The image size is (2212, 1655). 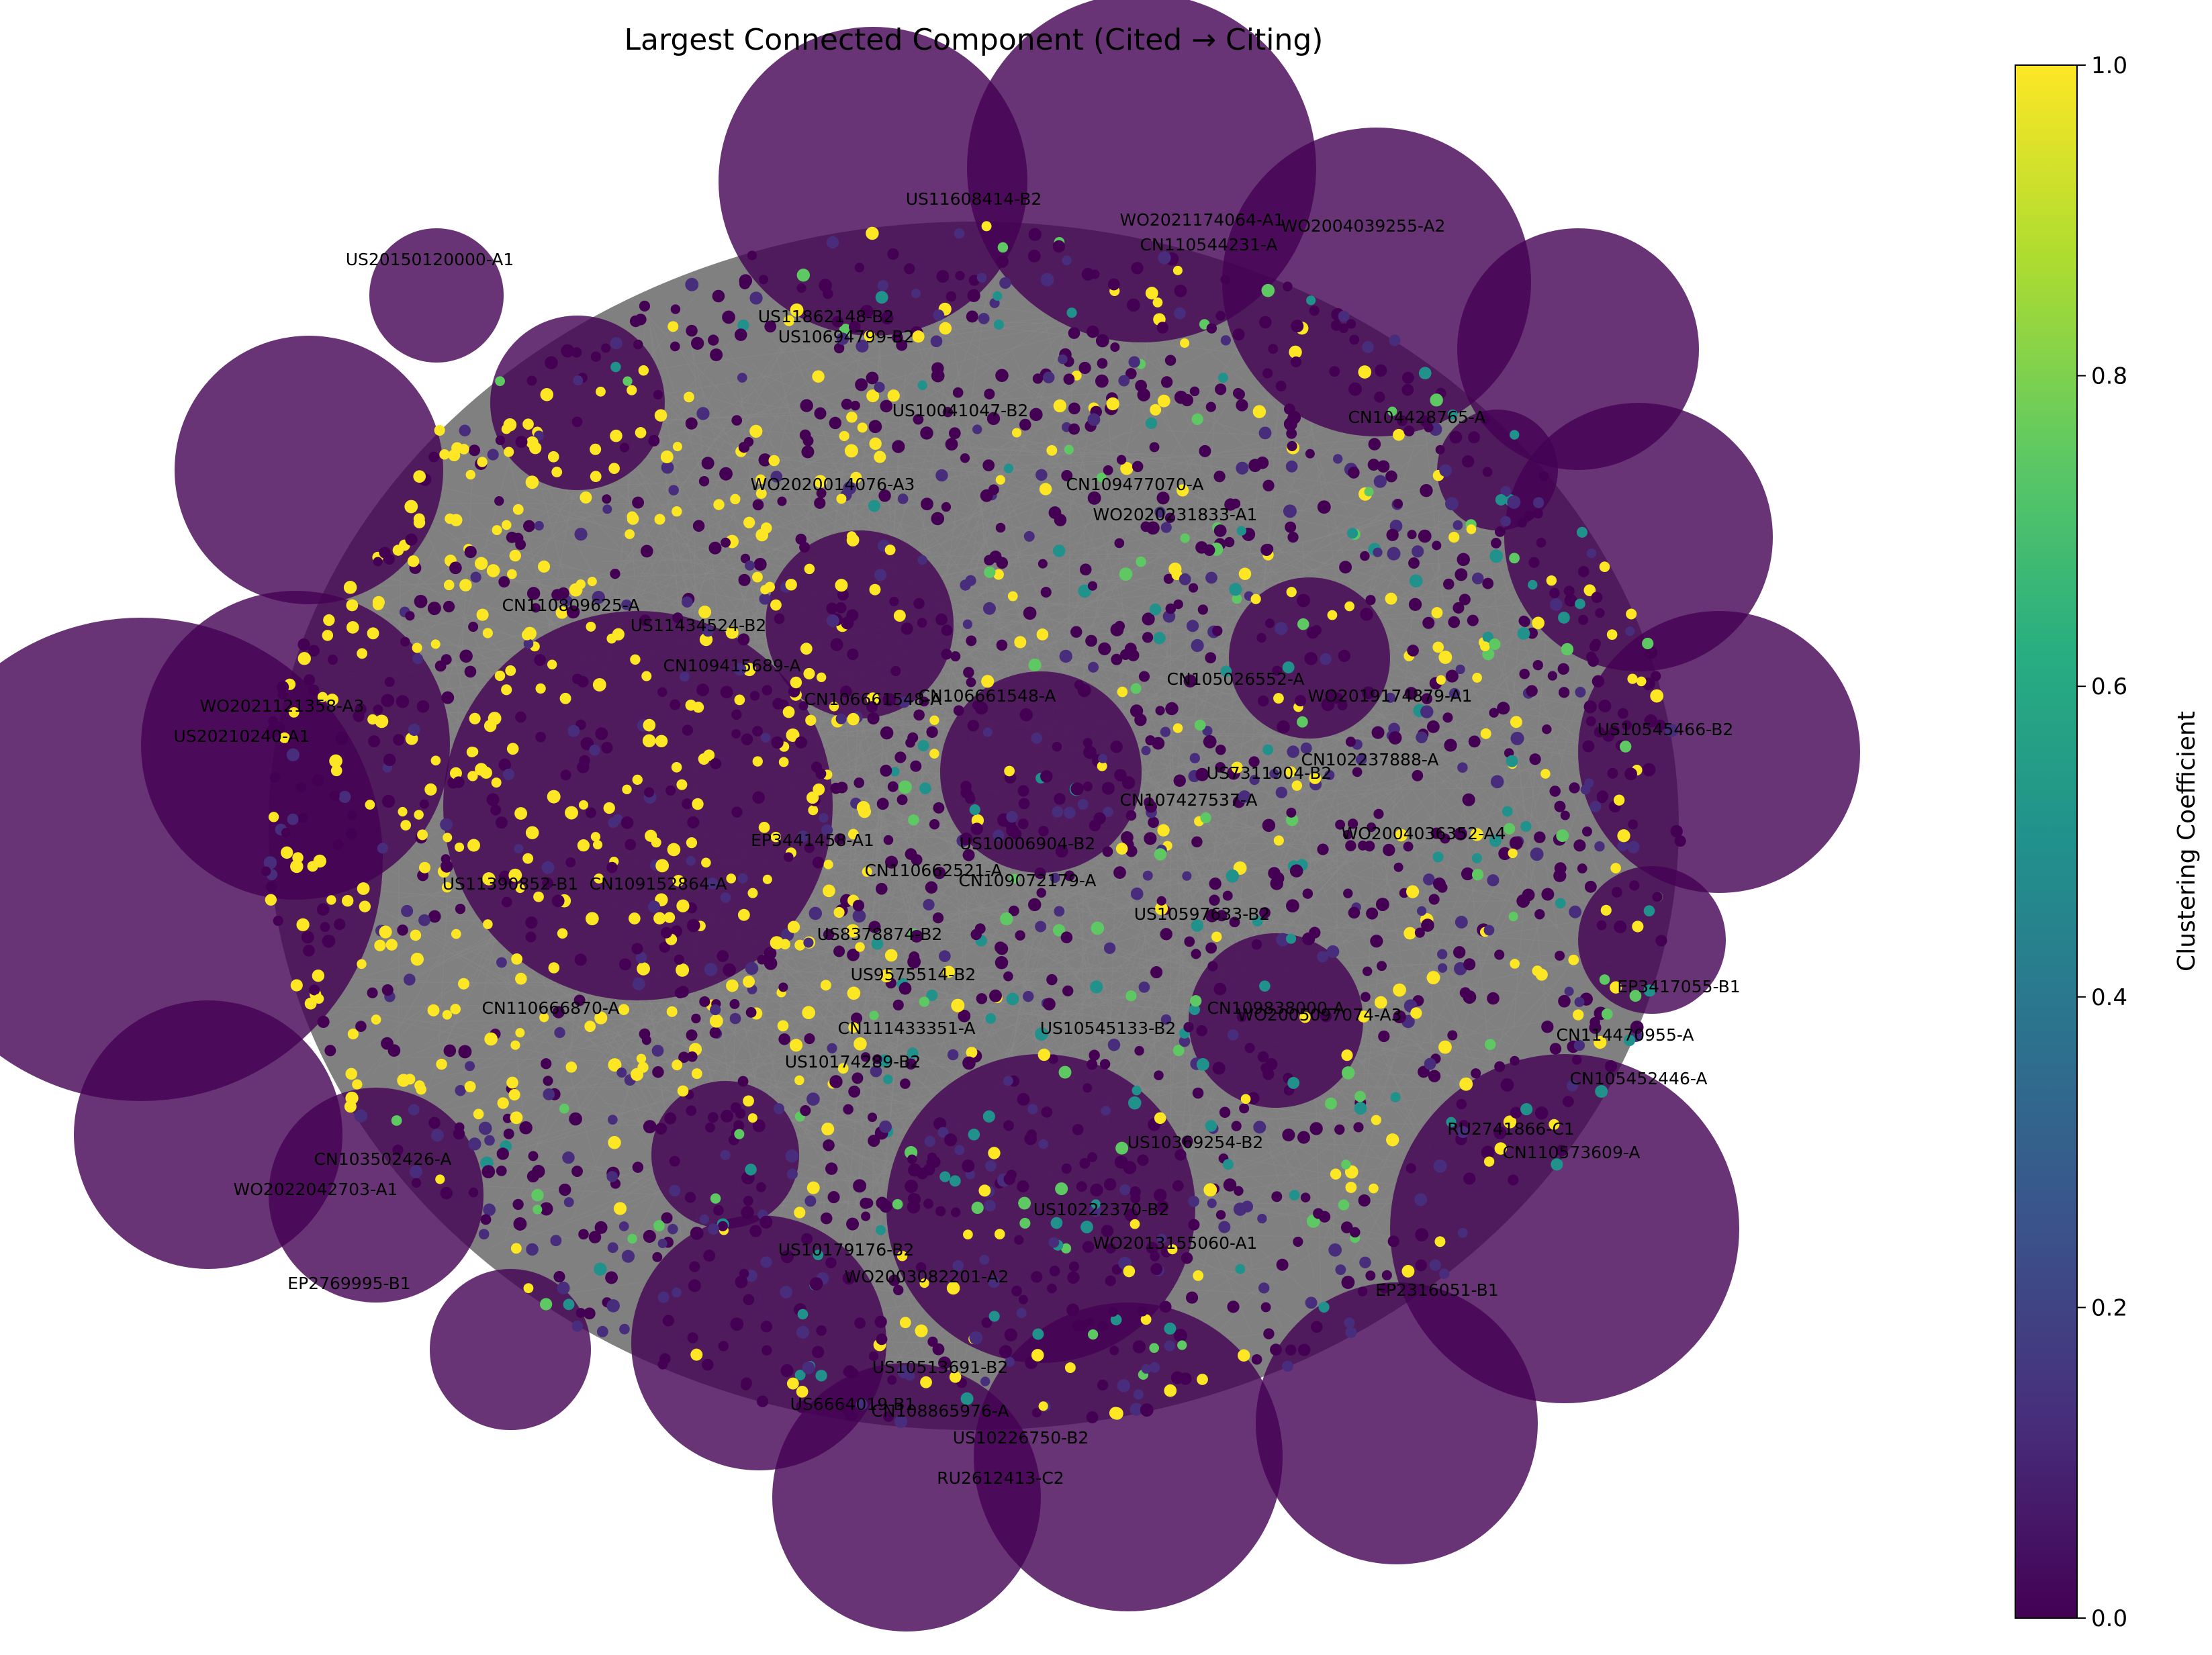 What do you see at coordinates (2109, 376) in the screenshot?
I see `colorbar-tick-label: 0.8` at bounding box center [2109, 376].